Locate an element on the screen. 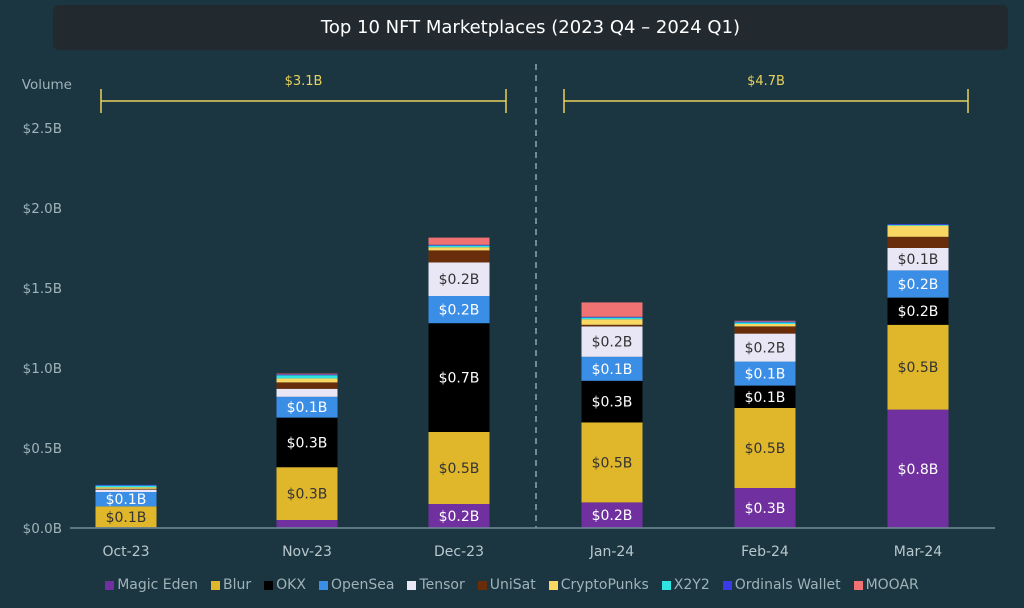 This screenshot has height=608, width=1024. legend-item: OpenSea is located at coordinates (356, 585).